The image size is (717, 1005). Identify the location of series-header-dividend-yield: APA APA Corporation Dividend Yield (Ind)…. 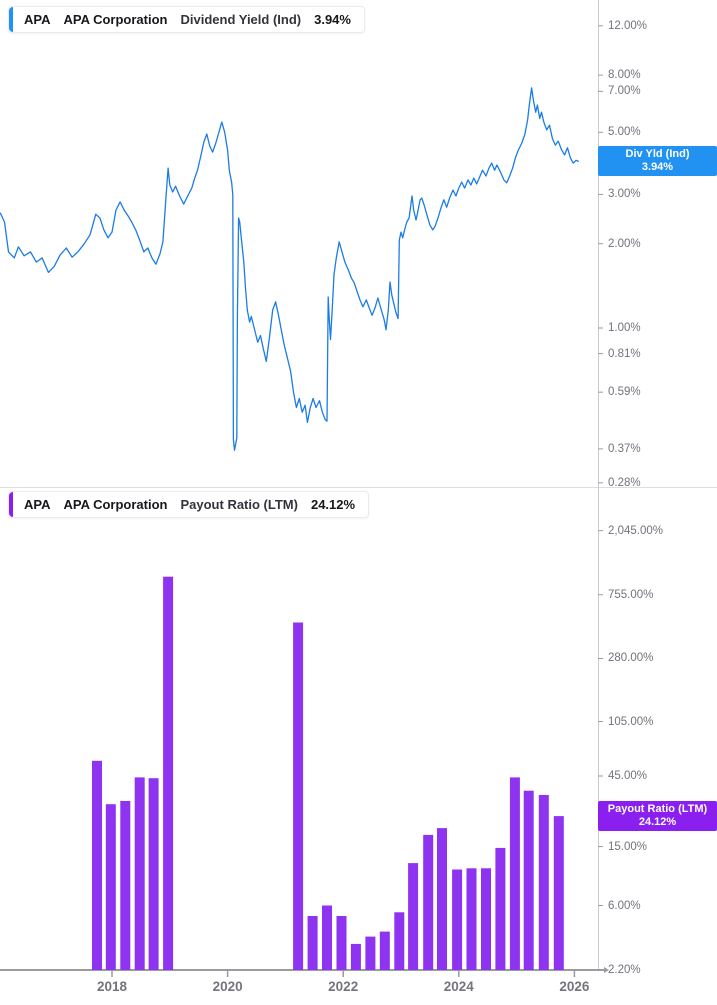
(186, 19).